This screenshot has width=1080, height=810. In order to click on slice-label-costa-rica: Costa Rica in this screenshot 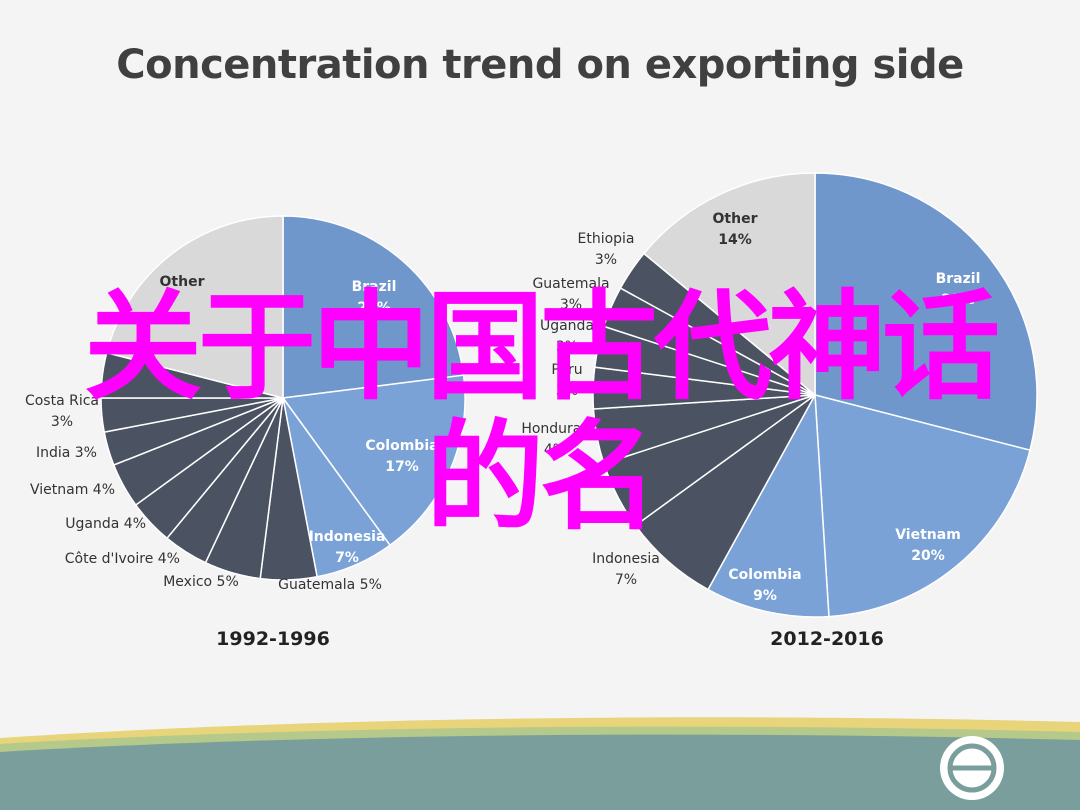, I will do `click(62, 401)`.